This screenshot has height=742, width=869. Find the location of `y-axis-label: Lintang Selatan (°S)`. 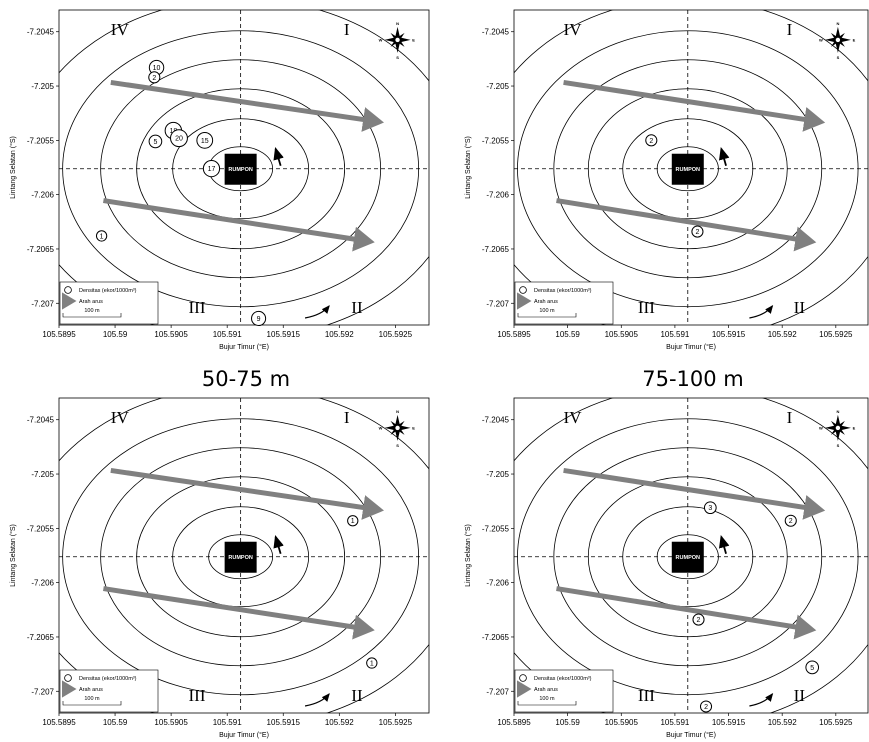

y-axis-label: Lintang Selatan (°S) is located at coordinates (468, 555).